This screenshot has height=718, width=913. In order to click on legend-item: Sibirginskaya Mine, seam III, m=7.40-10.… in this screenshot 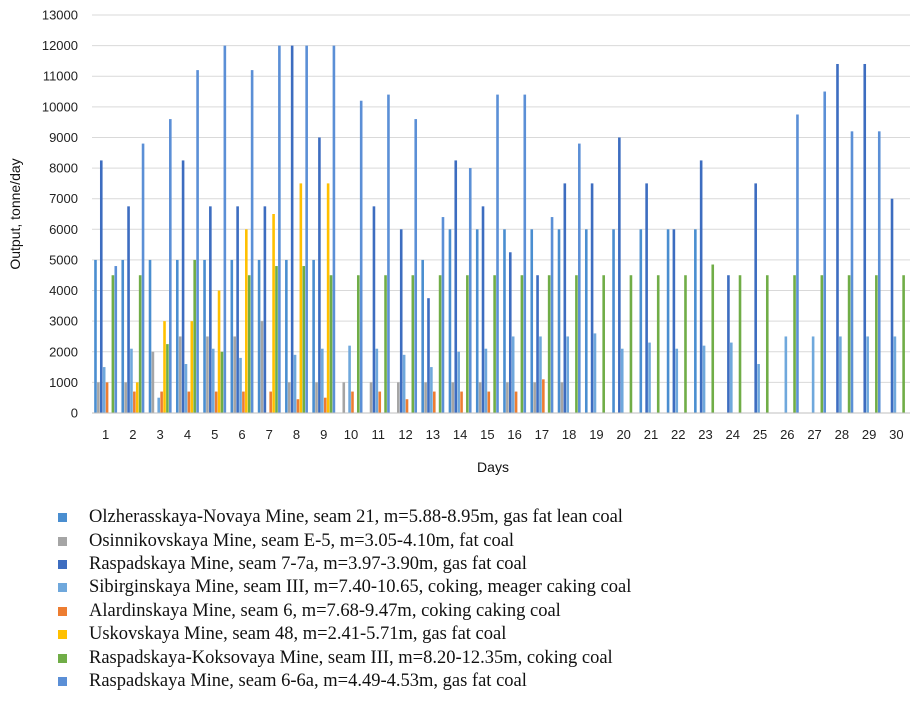, I will do `click(344, 587)`.